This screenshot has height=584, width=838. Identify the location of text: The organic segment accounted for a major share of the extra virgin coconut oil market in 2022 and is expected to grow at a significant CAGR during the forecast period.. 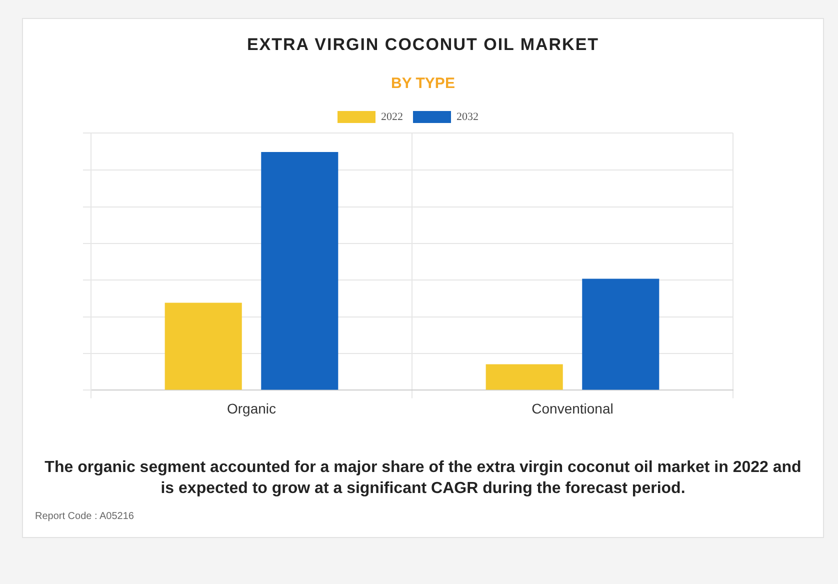
(423, 478).